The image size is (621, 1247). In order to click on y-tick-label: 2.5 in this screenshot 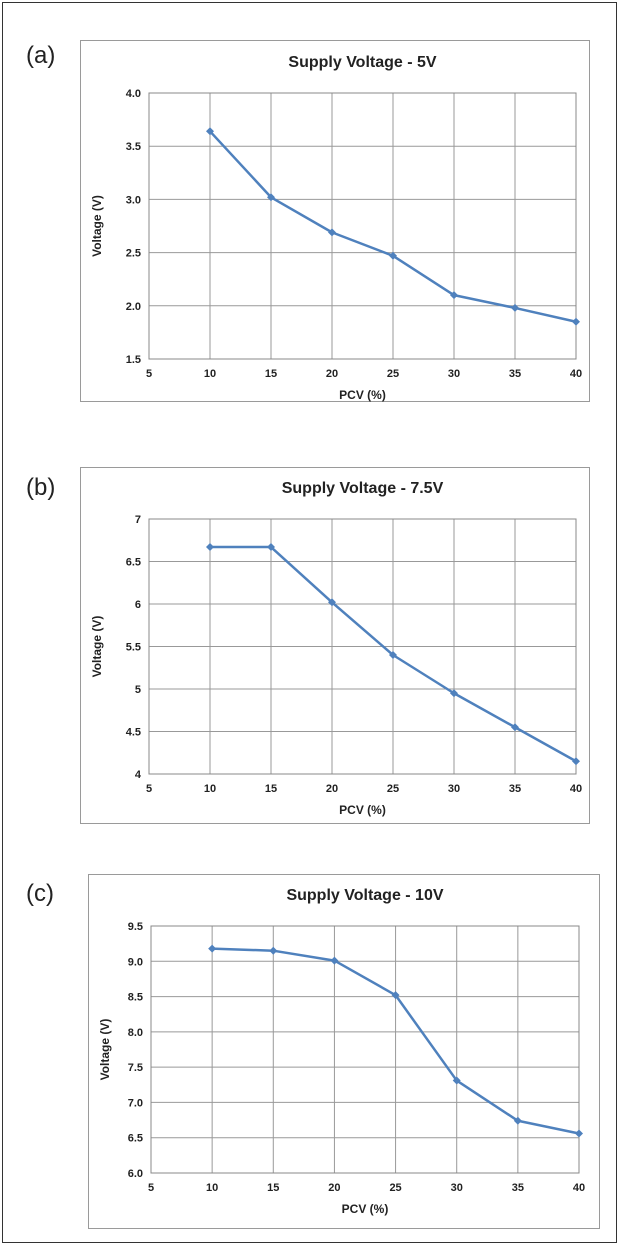, I will do `click(133, 254)`.